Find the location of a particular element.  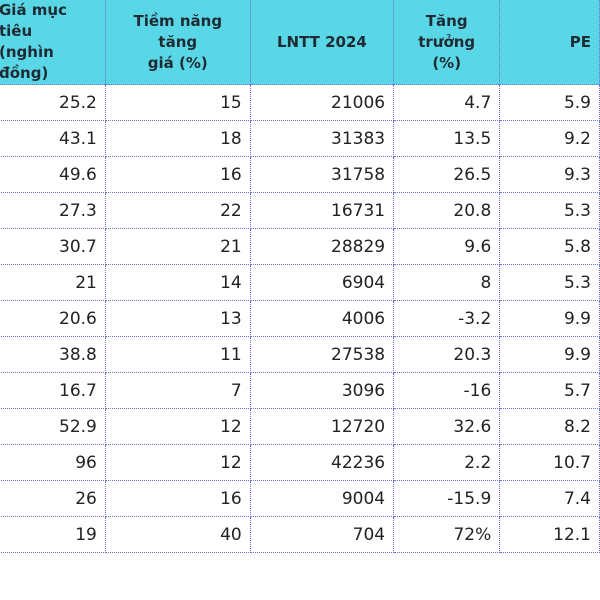

cell-growth: -3.2 is located at coordinates (447, 318).